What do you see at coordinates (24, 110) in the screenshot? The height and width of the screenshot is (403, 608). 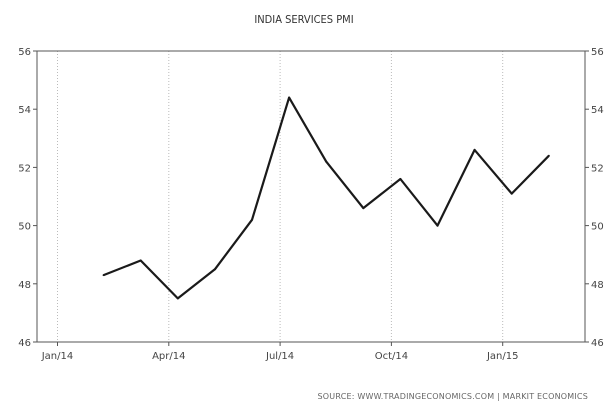 I see `y-tick-label-left: 54` at bounding box center [24, 110].